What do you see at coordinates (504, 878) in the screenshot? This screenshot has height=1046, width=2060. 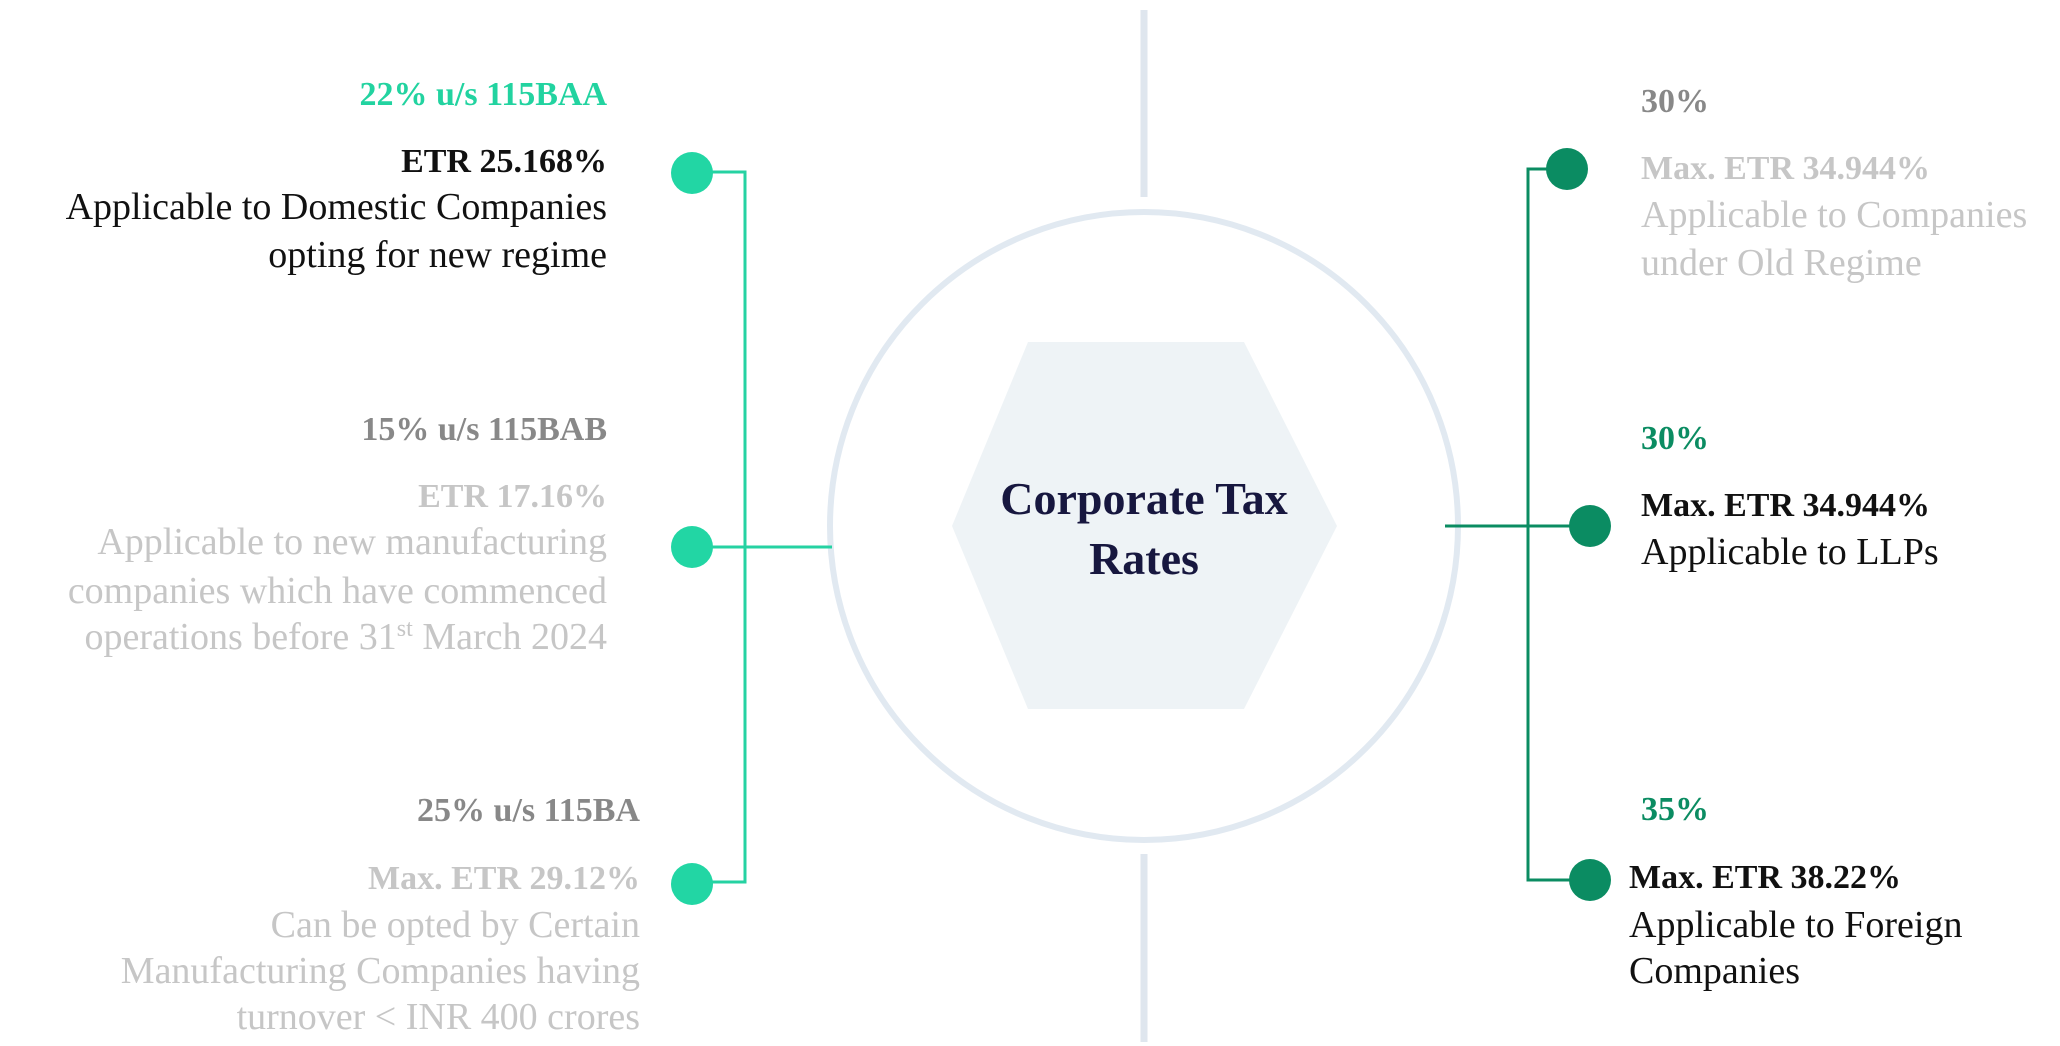 I see `etr-label: Max. ETR 29.12%` at bounding box center [504, 878].